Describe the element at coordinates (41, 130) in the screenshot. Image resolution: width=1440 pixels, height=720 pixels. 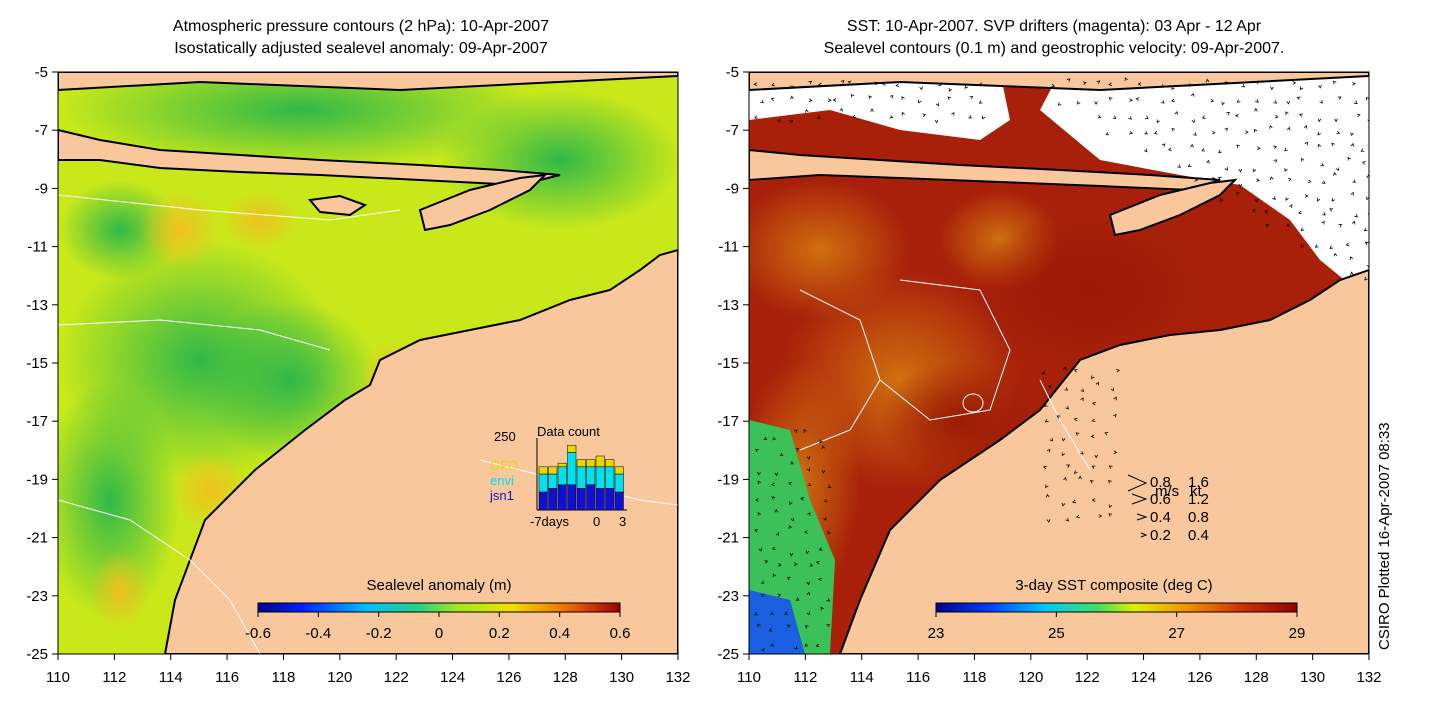
I see `left-y-tick-label: -7` at that location.